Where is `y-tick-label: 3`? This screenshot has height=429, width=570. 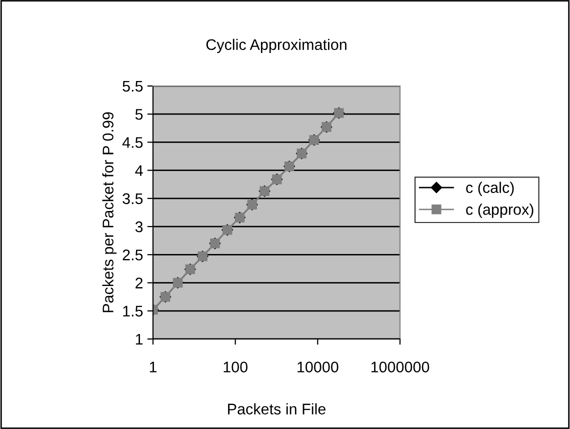 y-tick-label: 3 is located at coordinates (139, 226).